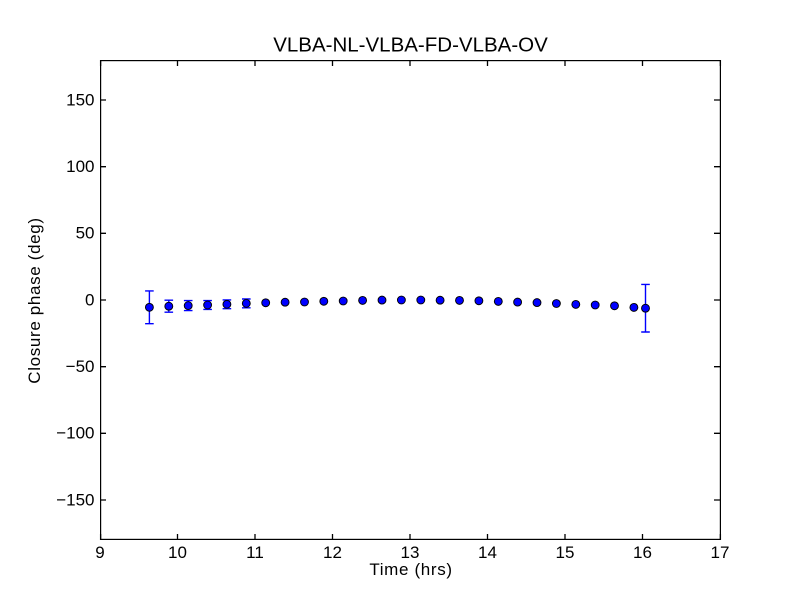 The image size is (800, 600). Describe the element at coordinates (410, 552) in the screenshot. I see `svg-text: 13` at that location.